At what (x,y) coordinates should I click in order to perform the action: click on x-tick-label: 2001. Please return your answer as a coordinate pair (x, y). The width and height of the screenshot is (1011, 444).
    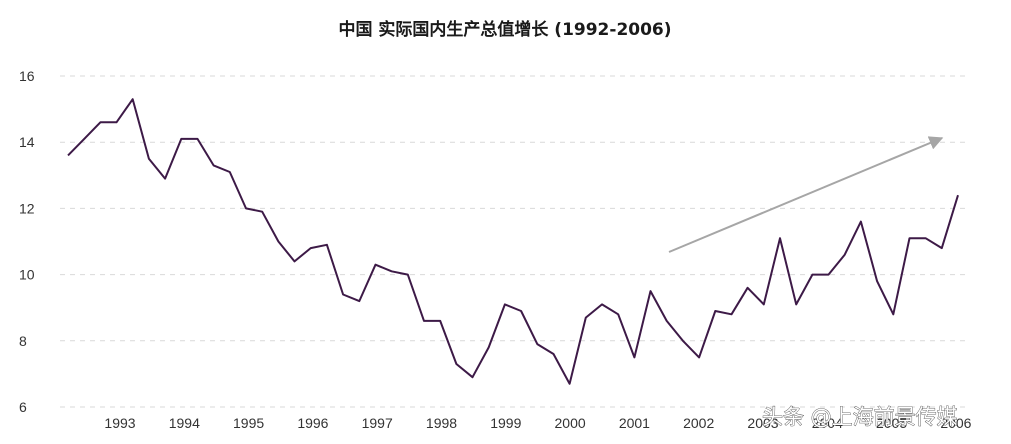
    Looking at the image, I should click on (634, 423).